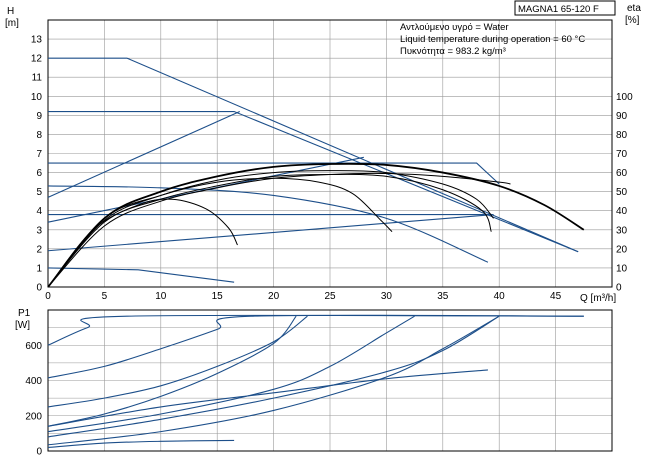 This screenshot has width=656, height=465. Describe the element at coordinates (39, 288) in the screenshot. I see `head-tick-label: 0` at that location.